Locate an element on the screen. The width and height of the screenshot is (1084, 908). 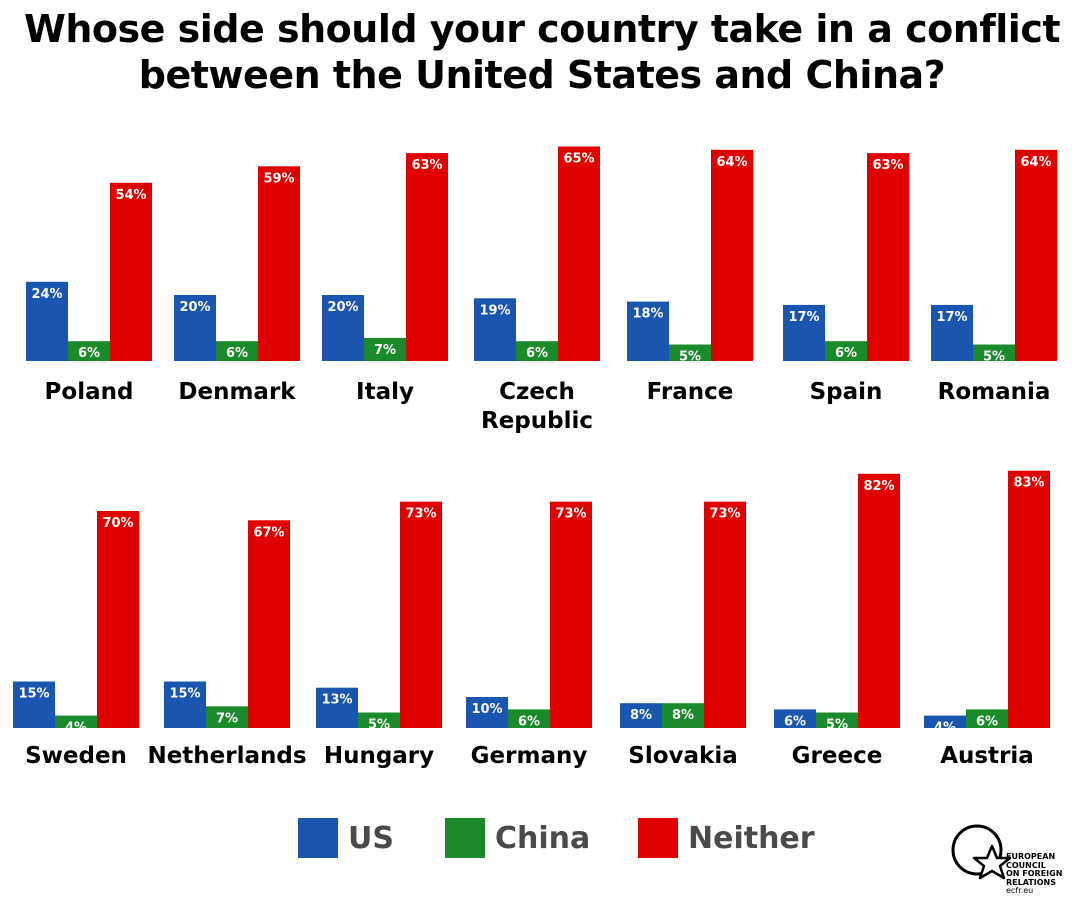
category-label-denmark: Denmark is located at coordinates (237, 392).